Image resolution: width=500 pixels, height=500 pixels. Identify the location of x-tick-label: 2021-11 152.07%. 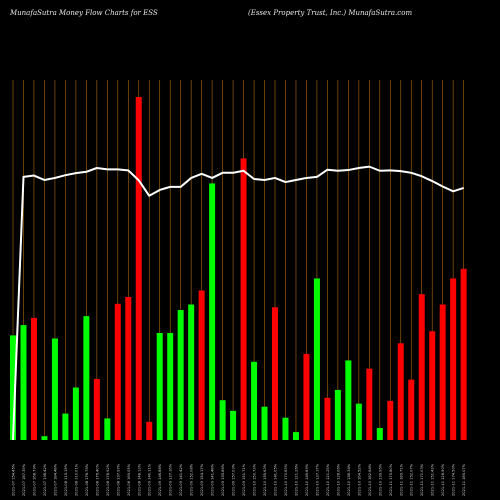
(412, 479).